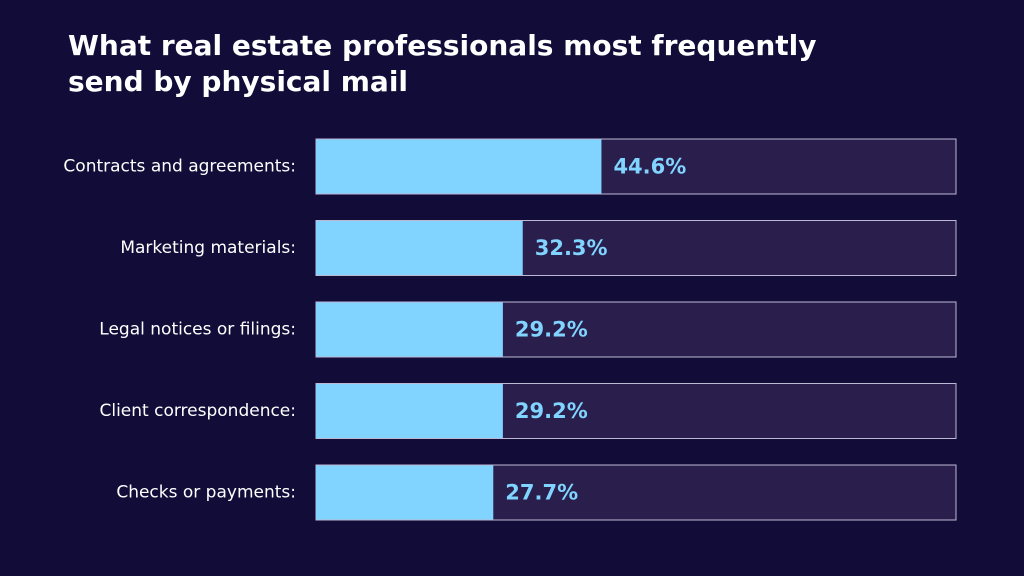 This screenshot has width=1024, height=576. What do you see at coordinates (197, 330) in the screenshot?
I see `category-label: Legal notices or filings:` at bounding box center [197, 330].